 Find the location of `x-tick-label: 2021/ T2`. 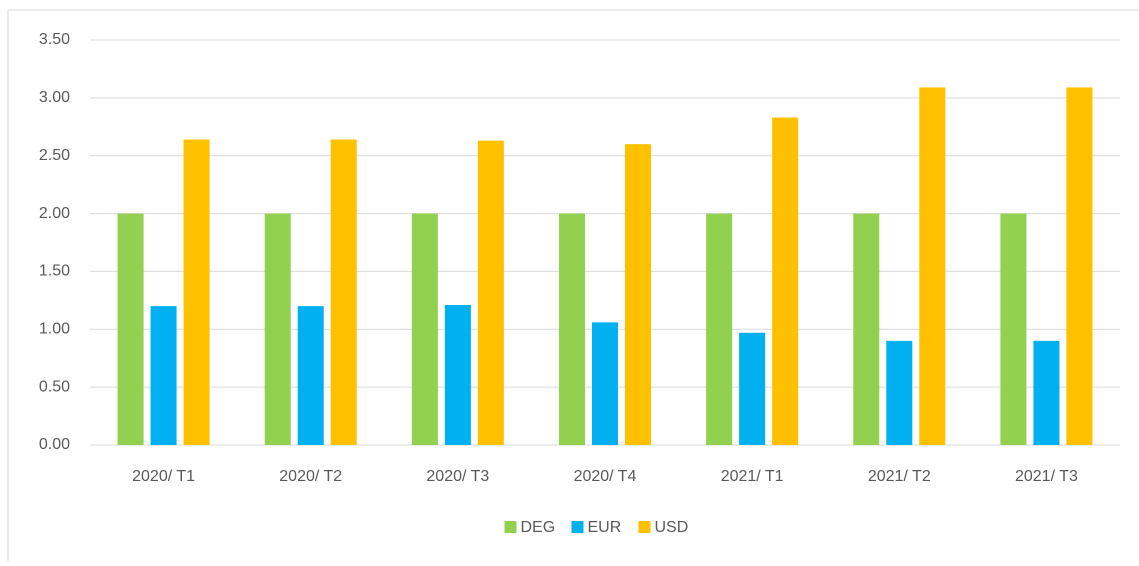

x-tick-label: 2021/ T2 is located at coordinates (899, 476).